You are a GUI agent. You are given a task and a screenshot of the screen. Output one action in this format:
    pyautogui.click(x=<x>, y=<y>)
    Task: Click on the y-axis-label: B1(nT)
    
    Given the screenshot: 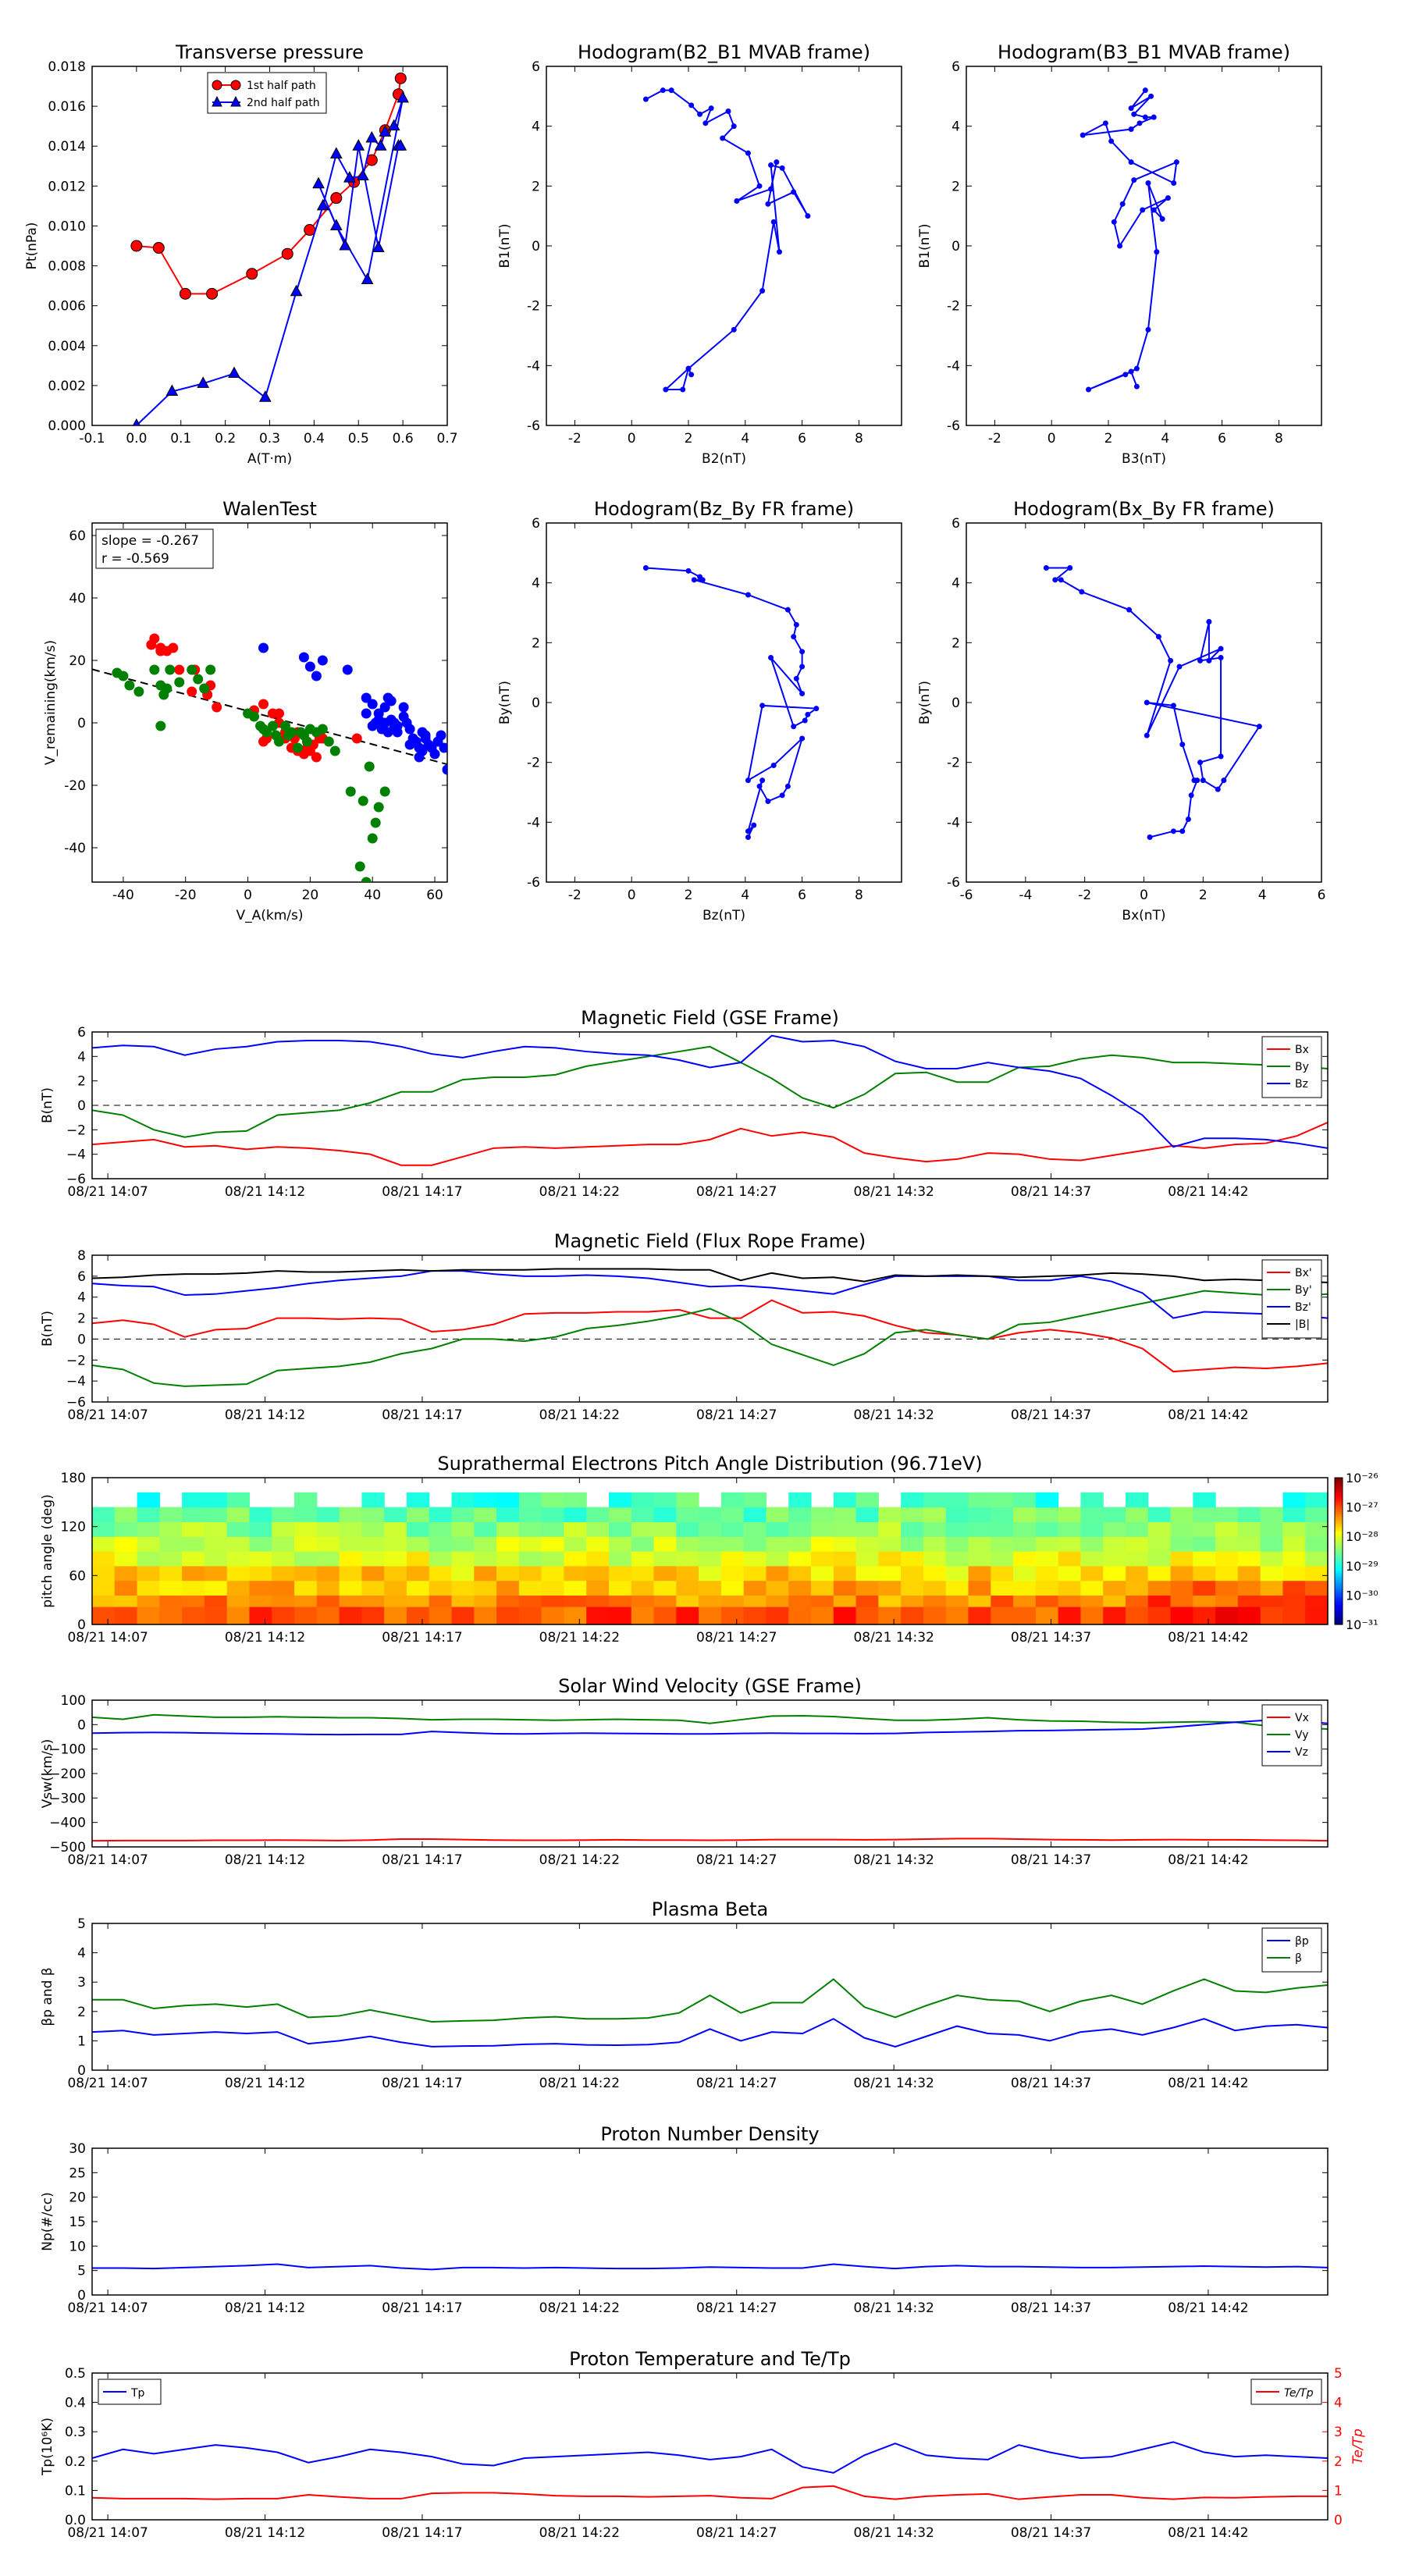 What is the action you would take?
    pyautogui.click(x=925, y=246)
    